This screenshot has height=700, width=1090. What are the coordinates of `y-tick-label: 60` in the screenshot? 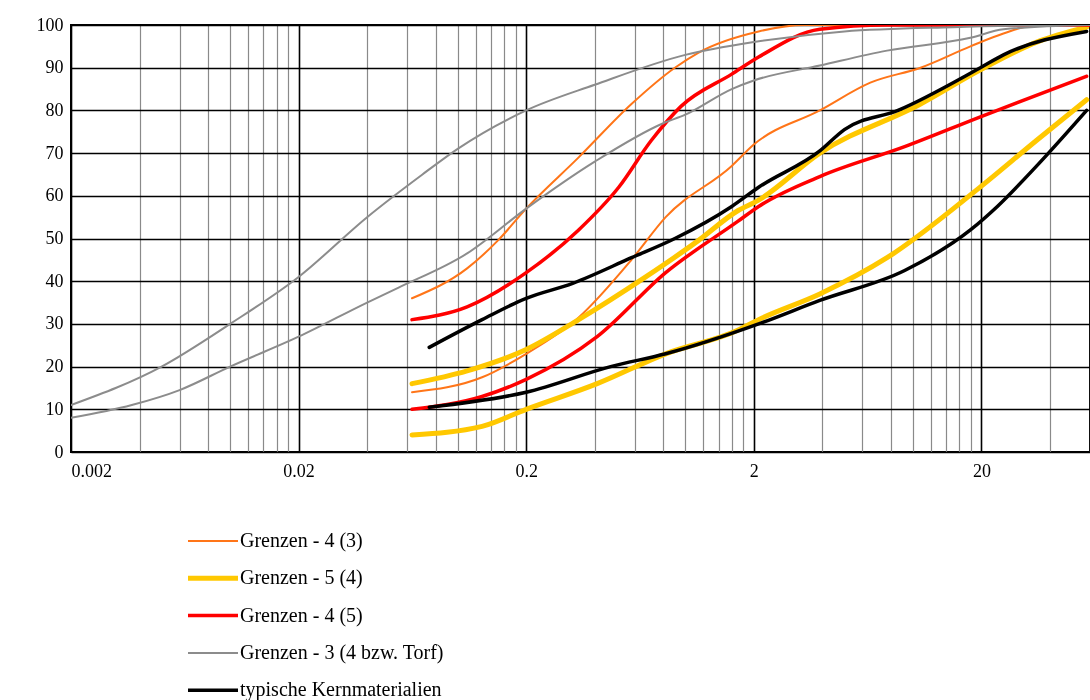 It's located at (54, 195).